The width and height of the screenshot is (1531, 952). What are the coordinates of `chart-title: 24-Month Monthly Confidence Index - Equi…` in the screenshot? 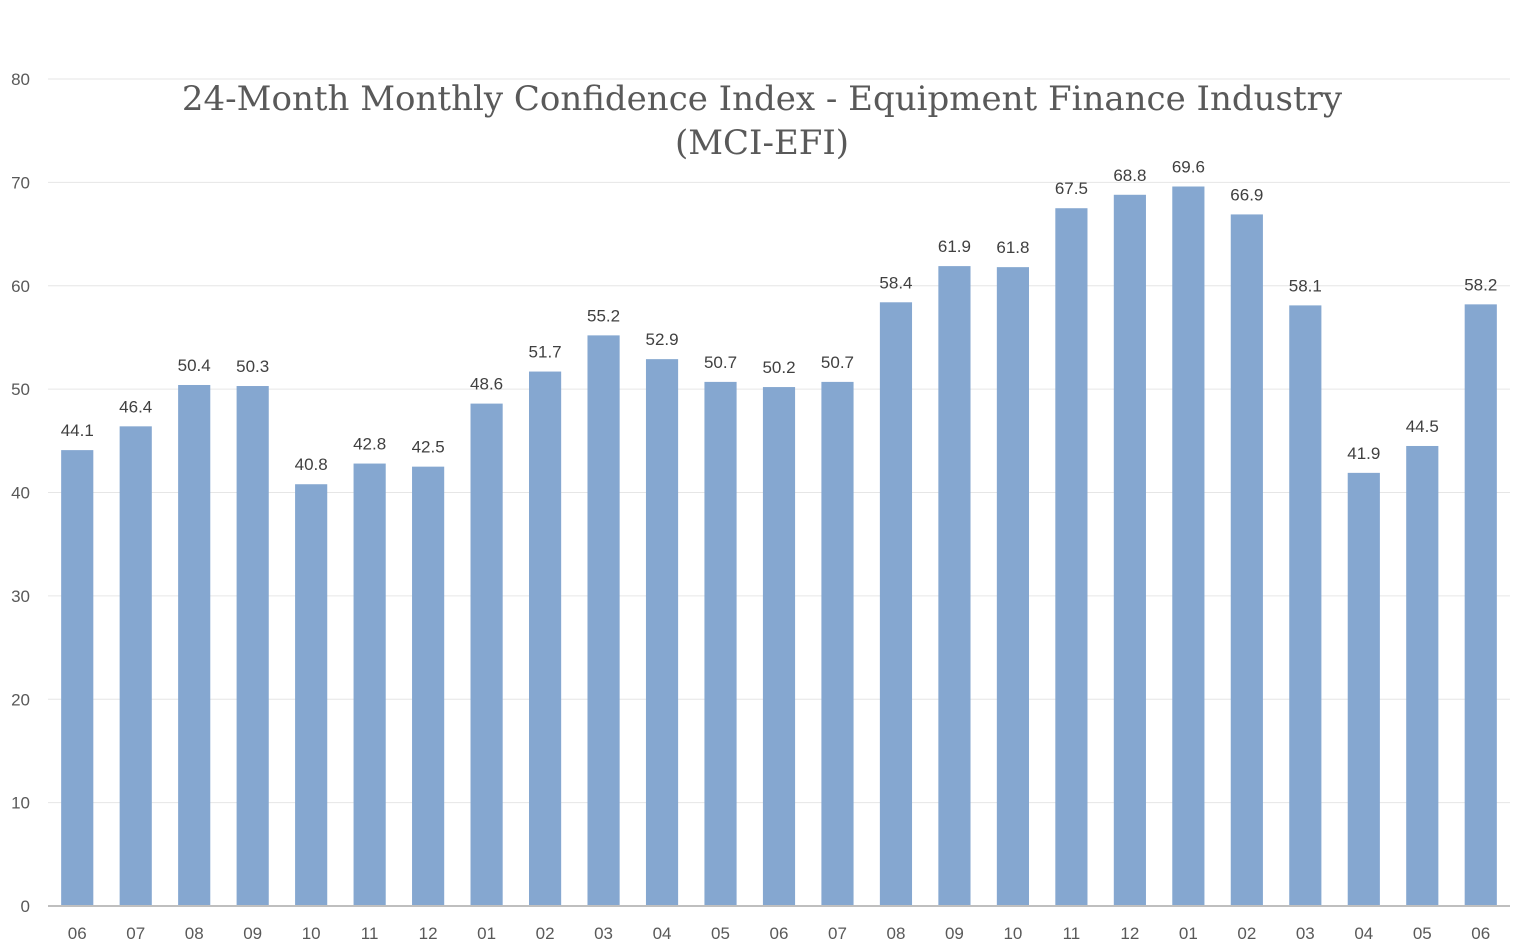 It's located at (762, 99).